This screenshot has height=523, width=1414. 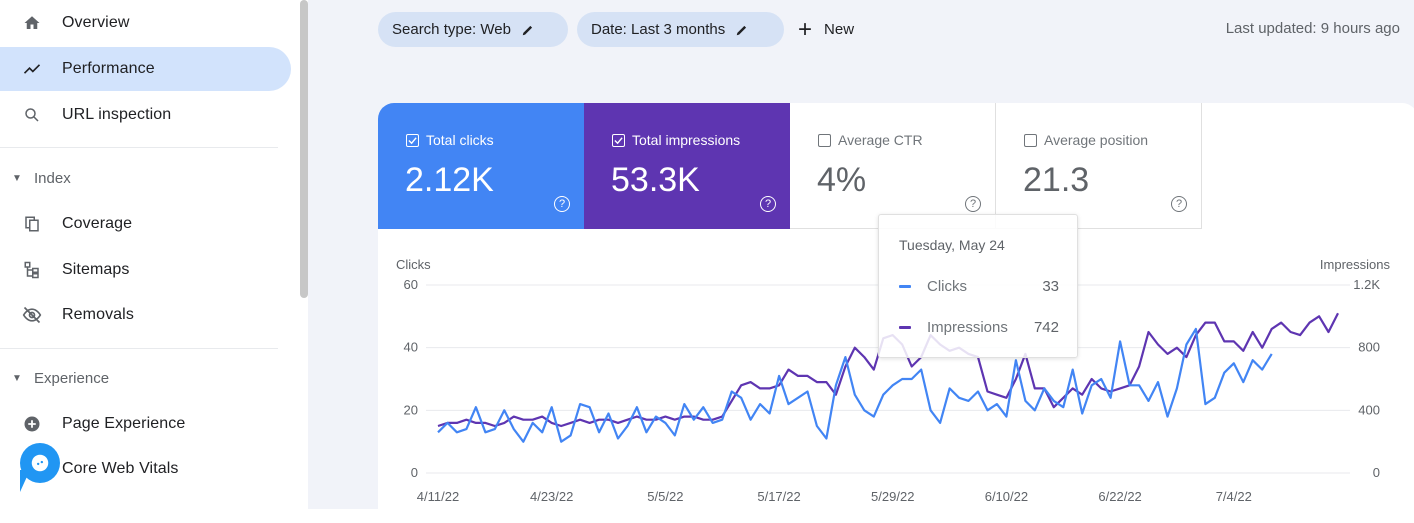 I want to click on copy-icon, so click(x=32, y=224).